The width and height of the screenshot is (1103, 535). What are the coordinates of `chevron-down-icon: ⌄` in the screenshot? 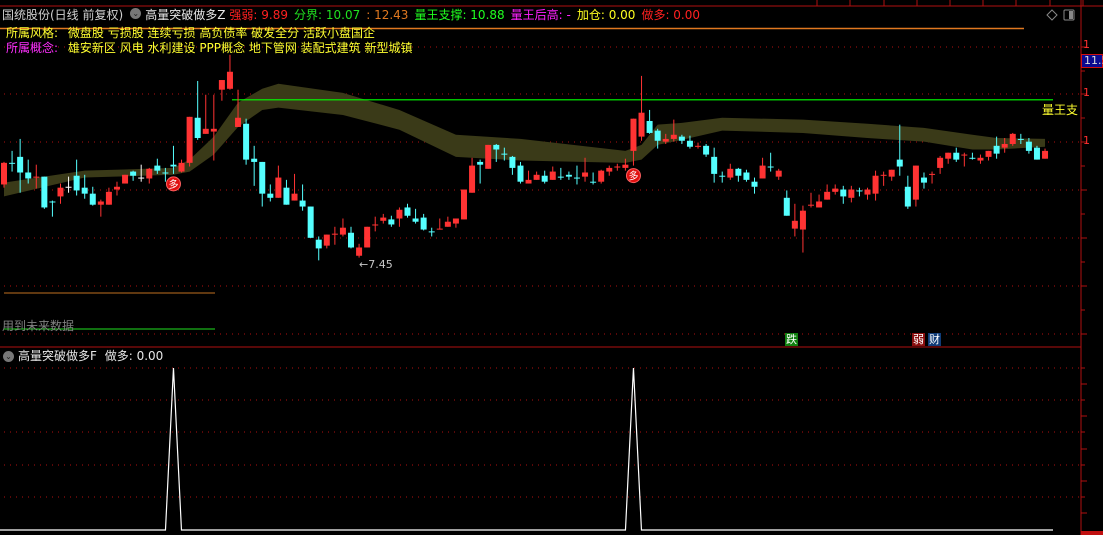 It's located at (136, 13).